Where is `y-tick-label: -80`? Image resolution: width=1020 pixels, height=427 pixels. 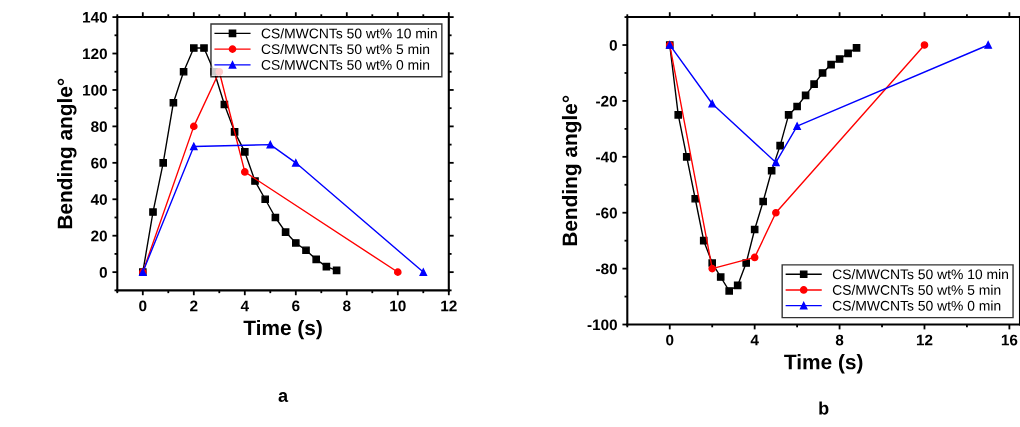 y-tick-label: -80 is located at coordinates (606, 269).